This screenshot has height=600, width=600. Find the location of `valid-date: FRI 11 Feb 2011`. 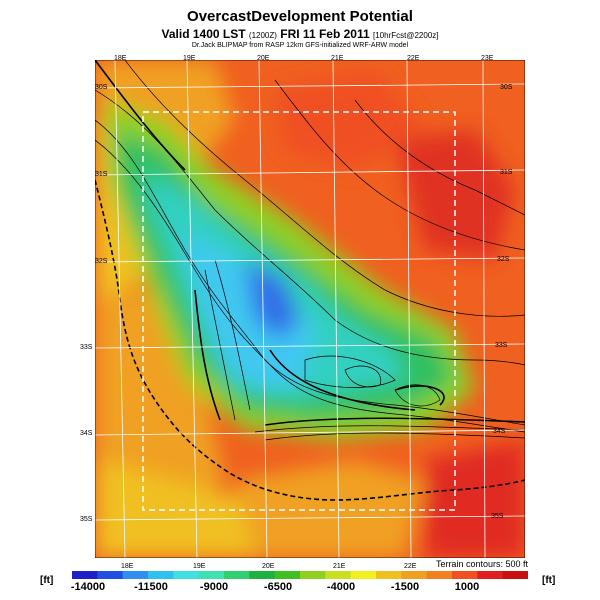

valid-date: FRI 11 Feb 2011 is located at coordinates (325, 34).